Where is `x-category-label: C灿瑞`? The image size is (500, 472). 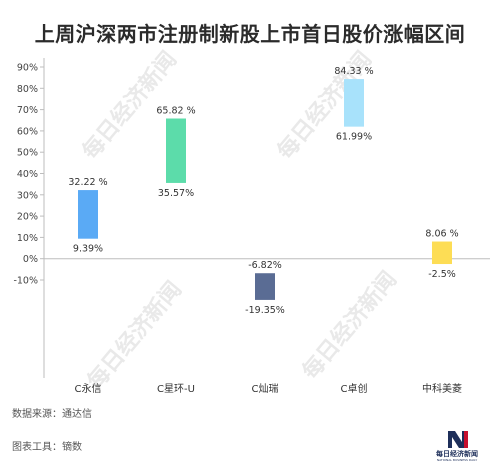 x-category-label: C灿瑞 is located at coordinates (265, 388).